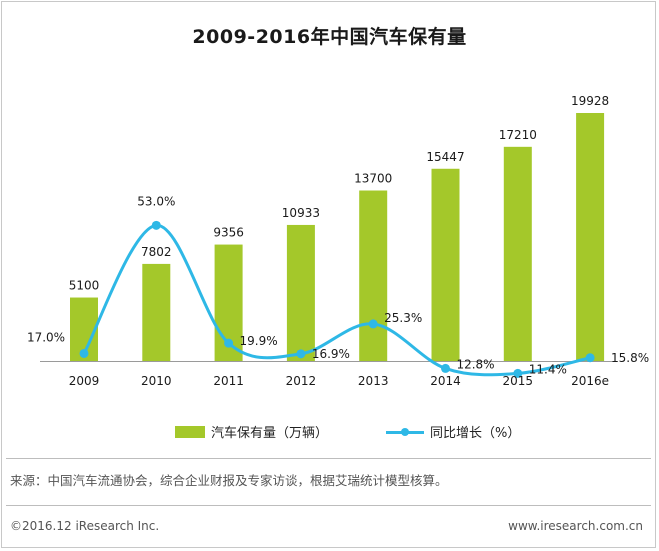  I want to click on bar-value-label: 17210, so click(518, 135).